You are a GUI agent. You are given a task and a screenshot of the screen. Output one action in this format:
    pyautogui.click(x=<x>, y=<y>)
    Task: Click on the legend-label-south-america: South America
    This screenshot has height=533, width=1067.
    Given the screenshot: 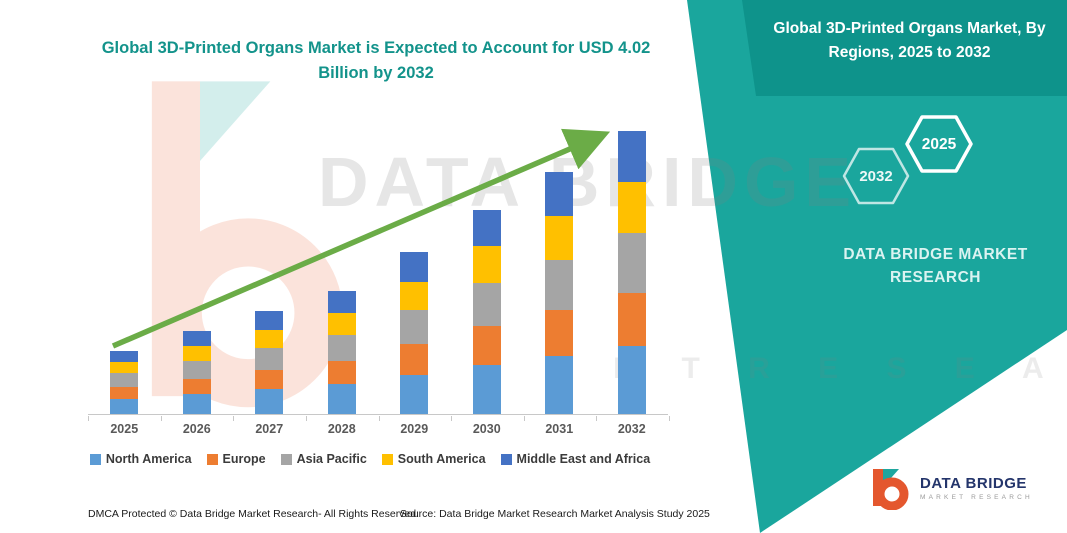 What is the action you would take?
    pyautogui.click(x=441, y=459)
    